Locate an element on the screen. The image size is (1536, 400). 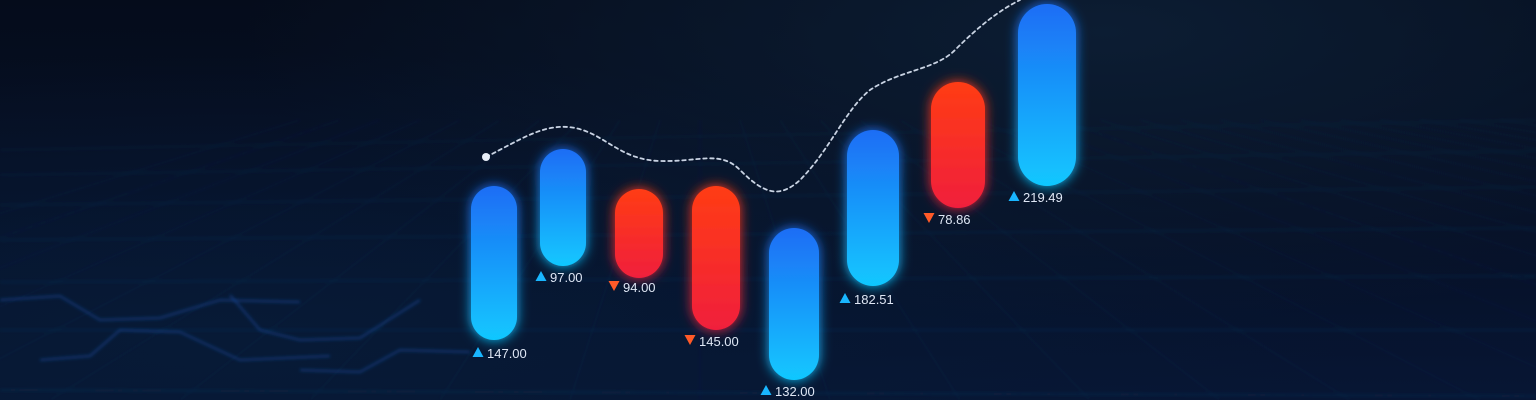
bar-value-label: 94.00 is located at coordinates (639, 287).